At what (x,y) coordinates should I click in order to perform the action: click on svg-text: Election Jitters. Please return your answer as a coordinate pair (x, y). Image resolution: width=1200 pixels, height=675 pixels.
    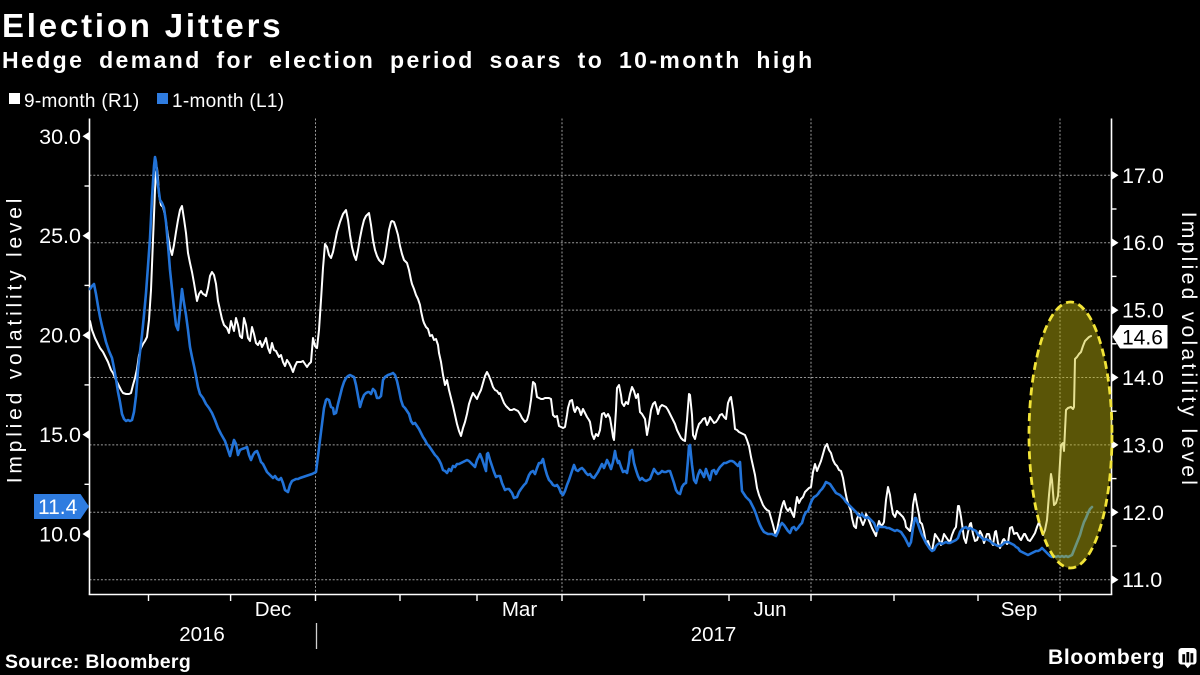
    Looking at the image, I should click on (142, 25).